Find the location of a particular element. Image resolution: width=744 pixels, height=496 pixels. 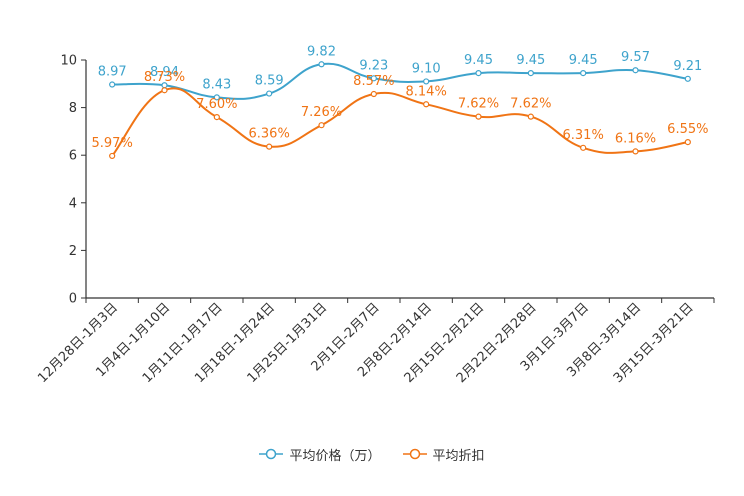

y-tick-label: 4 is located at coordinates (73, 203).